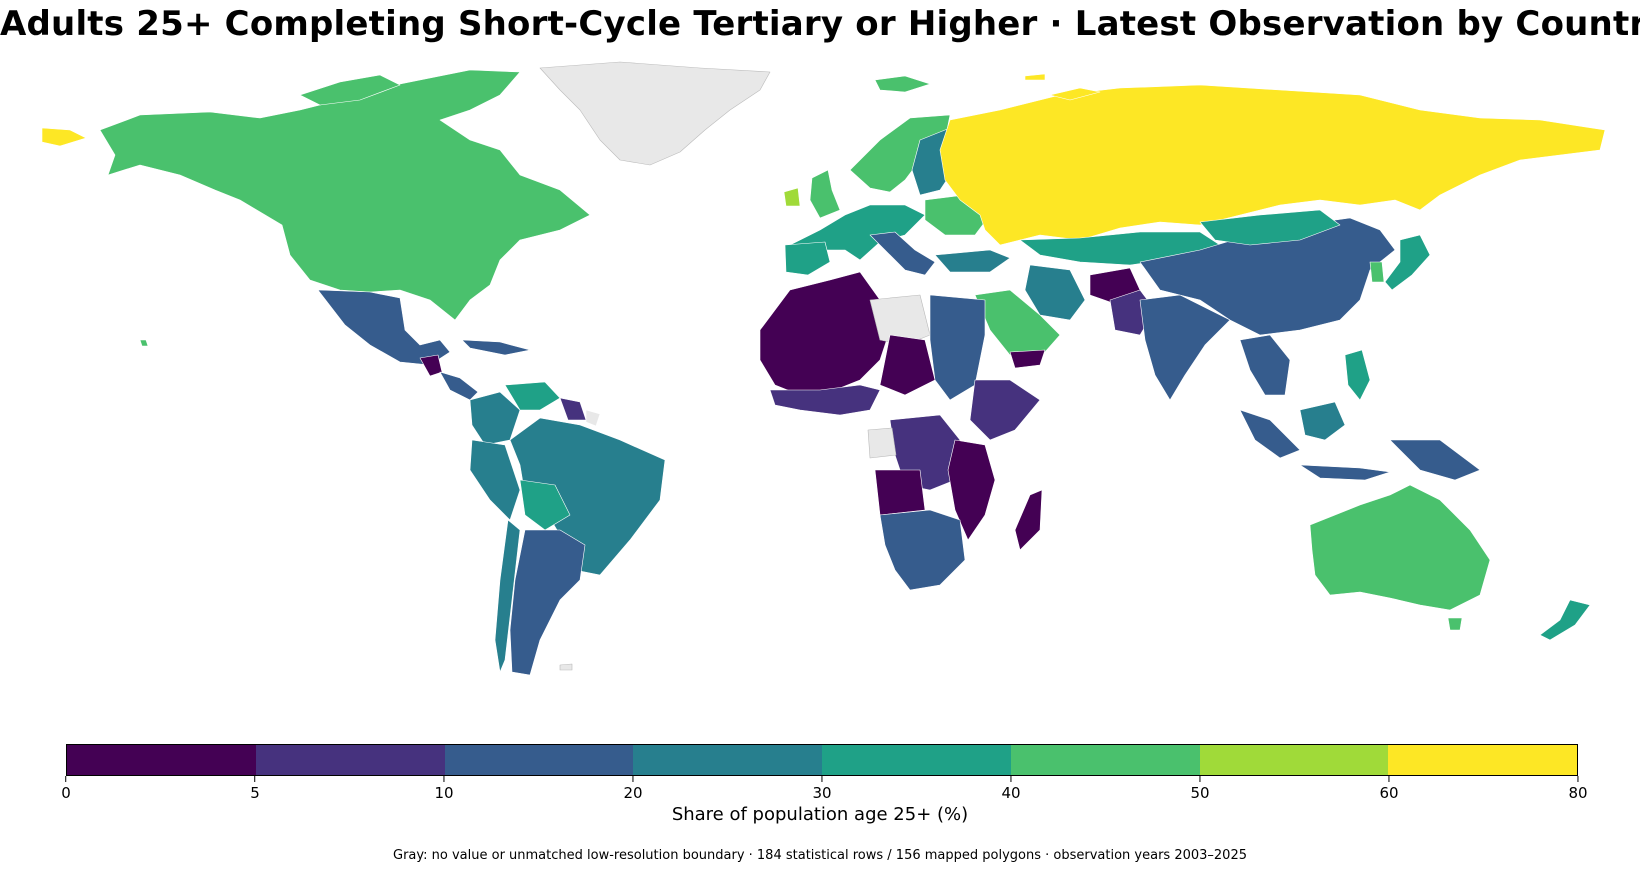 The height and width of the screenshot is (870, 1640). I want to click on colorbar-tick: 40, so click(1011, 789).